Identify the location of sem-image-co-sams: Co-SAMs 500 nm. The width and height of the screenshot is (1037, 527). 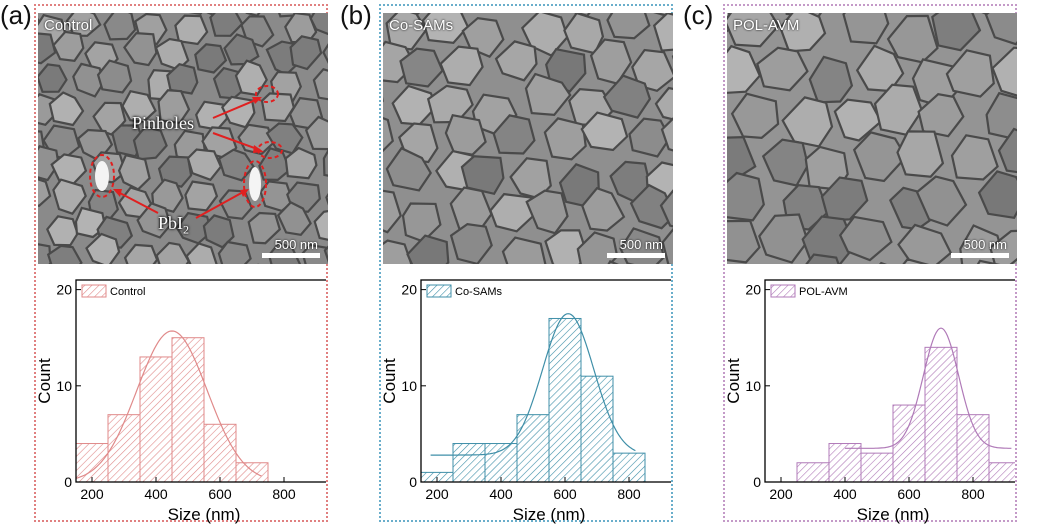
(528, 138).